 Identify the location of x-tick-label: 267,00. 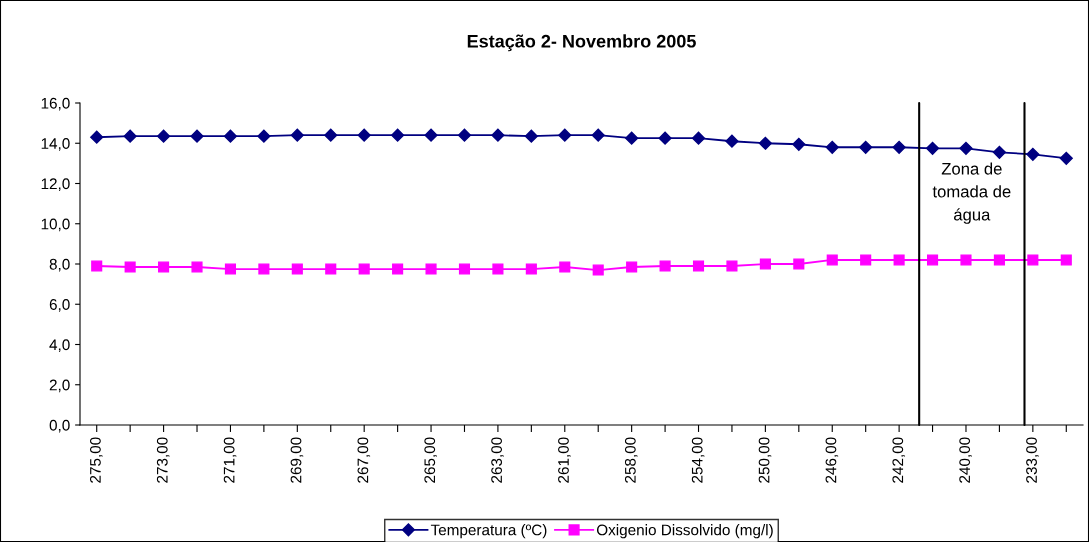
(364, 460).